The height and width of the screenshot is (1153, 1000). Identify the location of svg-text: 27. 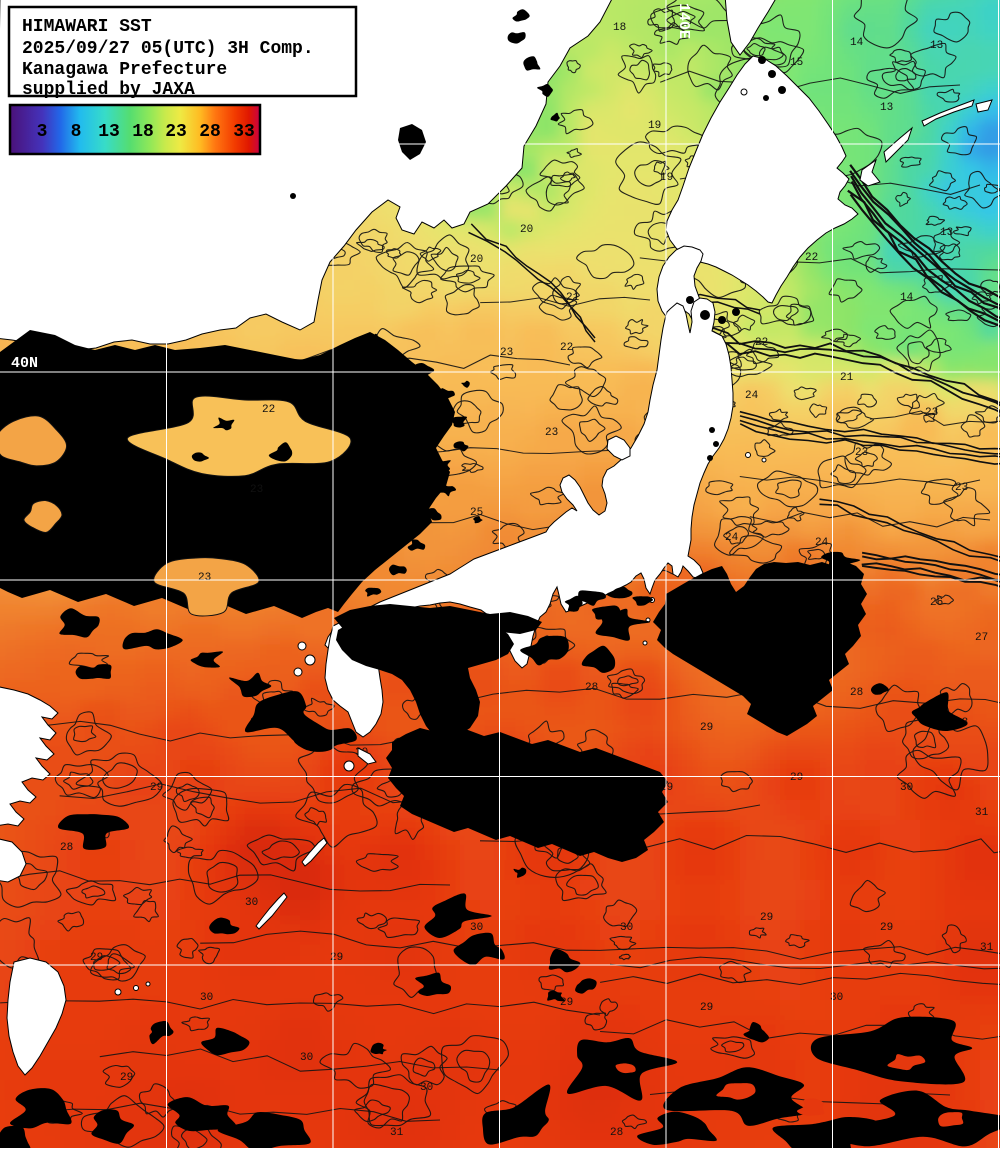
(981, 638).